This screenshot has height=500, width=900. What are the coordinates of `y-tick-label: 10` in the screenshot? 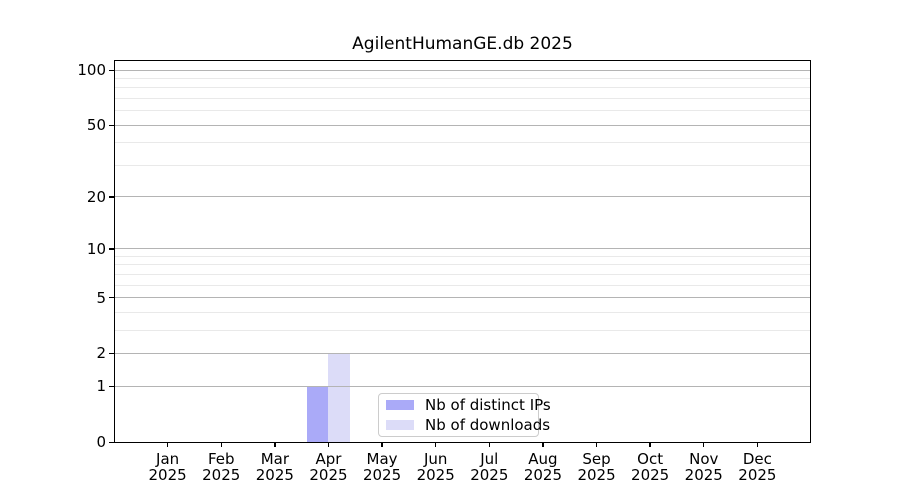 It's located at (96, 248).